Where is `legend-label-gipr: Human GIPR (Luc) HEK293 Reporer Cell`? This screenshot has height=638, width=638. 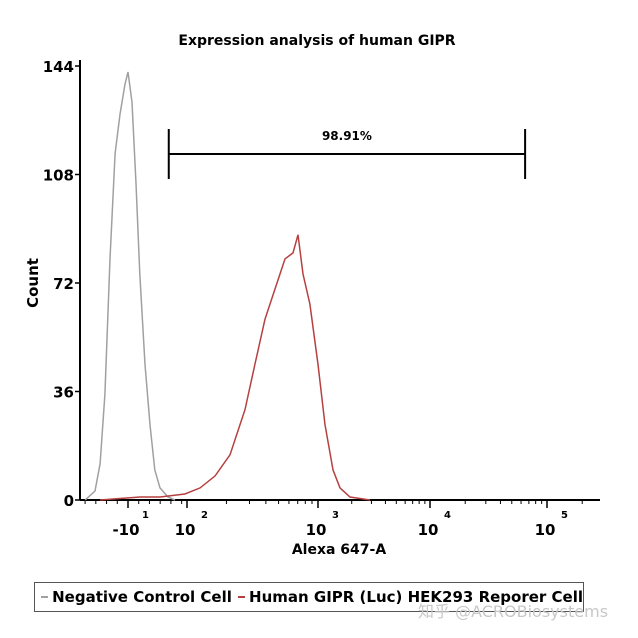 legend-label-gipr: Human GIPR (Luc) HEK293 Reporer Cell is located at coordinates (416, 597).